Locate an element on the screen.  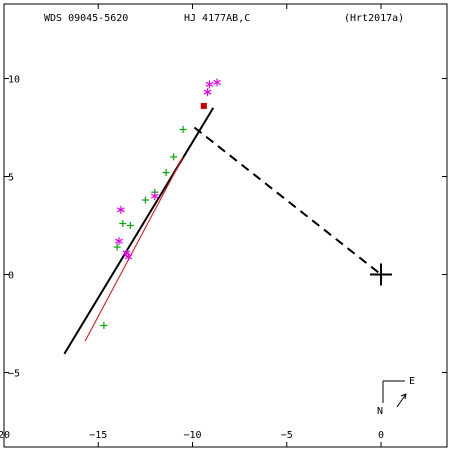
compass-rose: N E is located at coordinates (396, 396).